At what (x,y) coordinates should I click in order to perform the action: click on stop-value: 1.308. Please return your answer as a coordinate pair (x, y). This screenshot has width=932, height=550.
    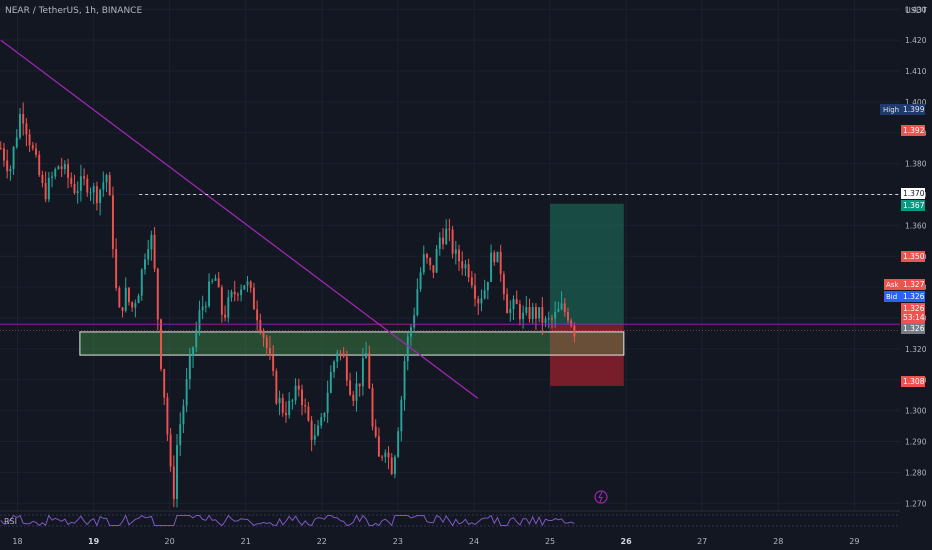
    Looking at the image, I should click on (914, 381).